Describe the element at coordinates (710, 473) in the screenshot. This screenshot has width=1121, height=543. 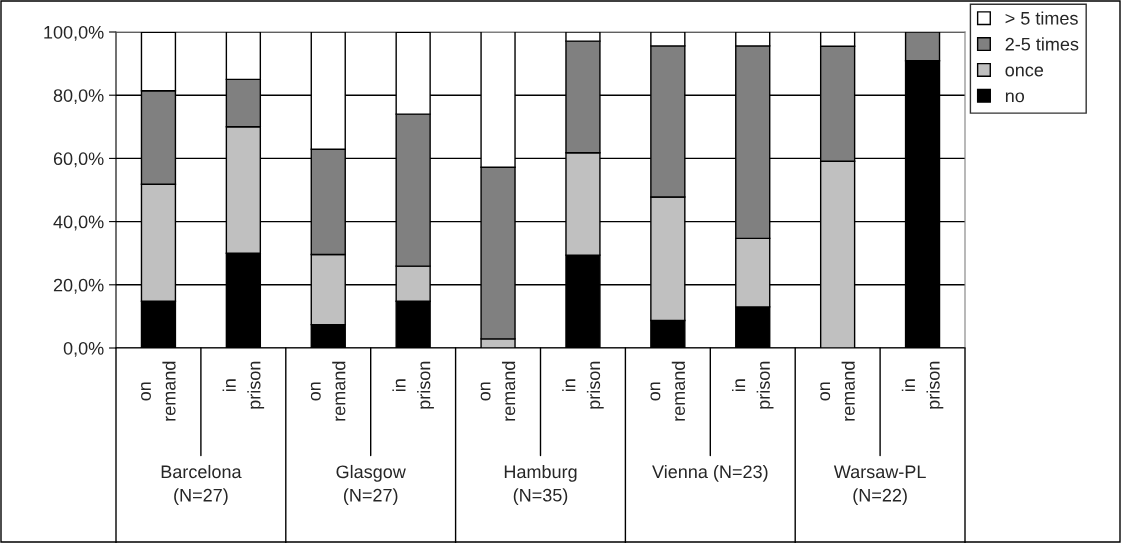
I see `text: Vienna (N=23)` at that location.